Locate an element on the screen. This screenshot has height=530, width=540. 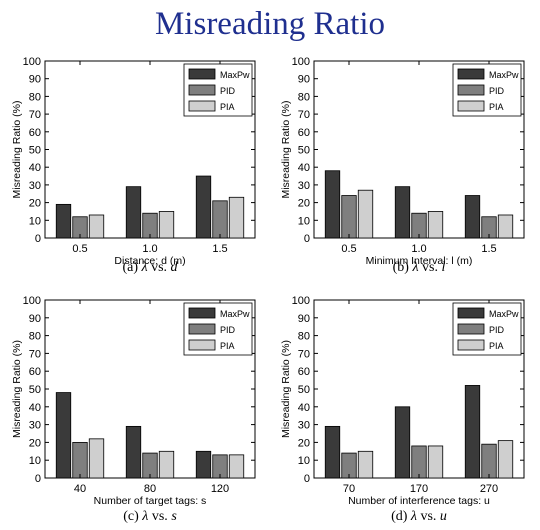
caption-variable: l is located at coordinates (443, 267).